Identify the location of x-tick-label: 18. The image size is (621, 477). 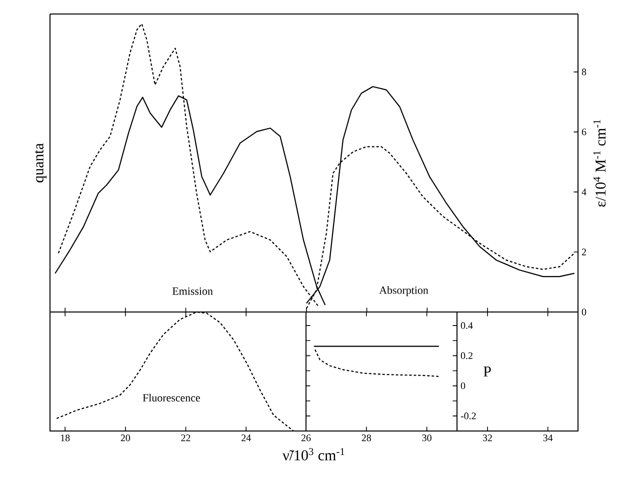
(65, 438).